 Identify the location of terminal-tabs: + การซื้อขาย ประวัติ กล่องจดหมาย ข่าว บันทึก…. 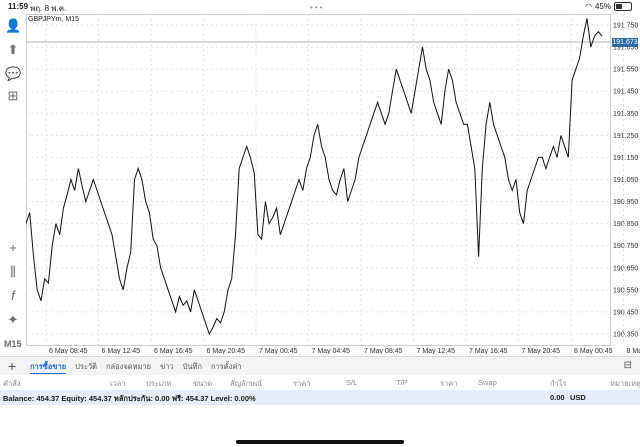
(320, 365).